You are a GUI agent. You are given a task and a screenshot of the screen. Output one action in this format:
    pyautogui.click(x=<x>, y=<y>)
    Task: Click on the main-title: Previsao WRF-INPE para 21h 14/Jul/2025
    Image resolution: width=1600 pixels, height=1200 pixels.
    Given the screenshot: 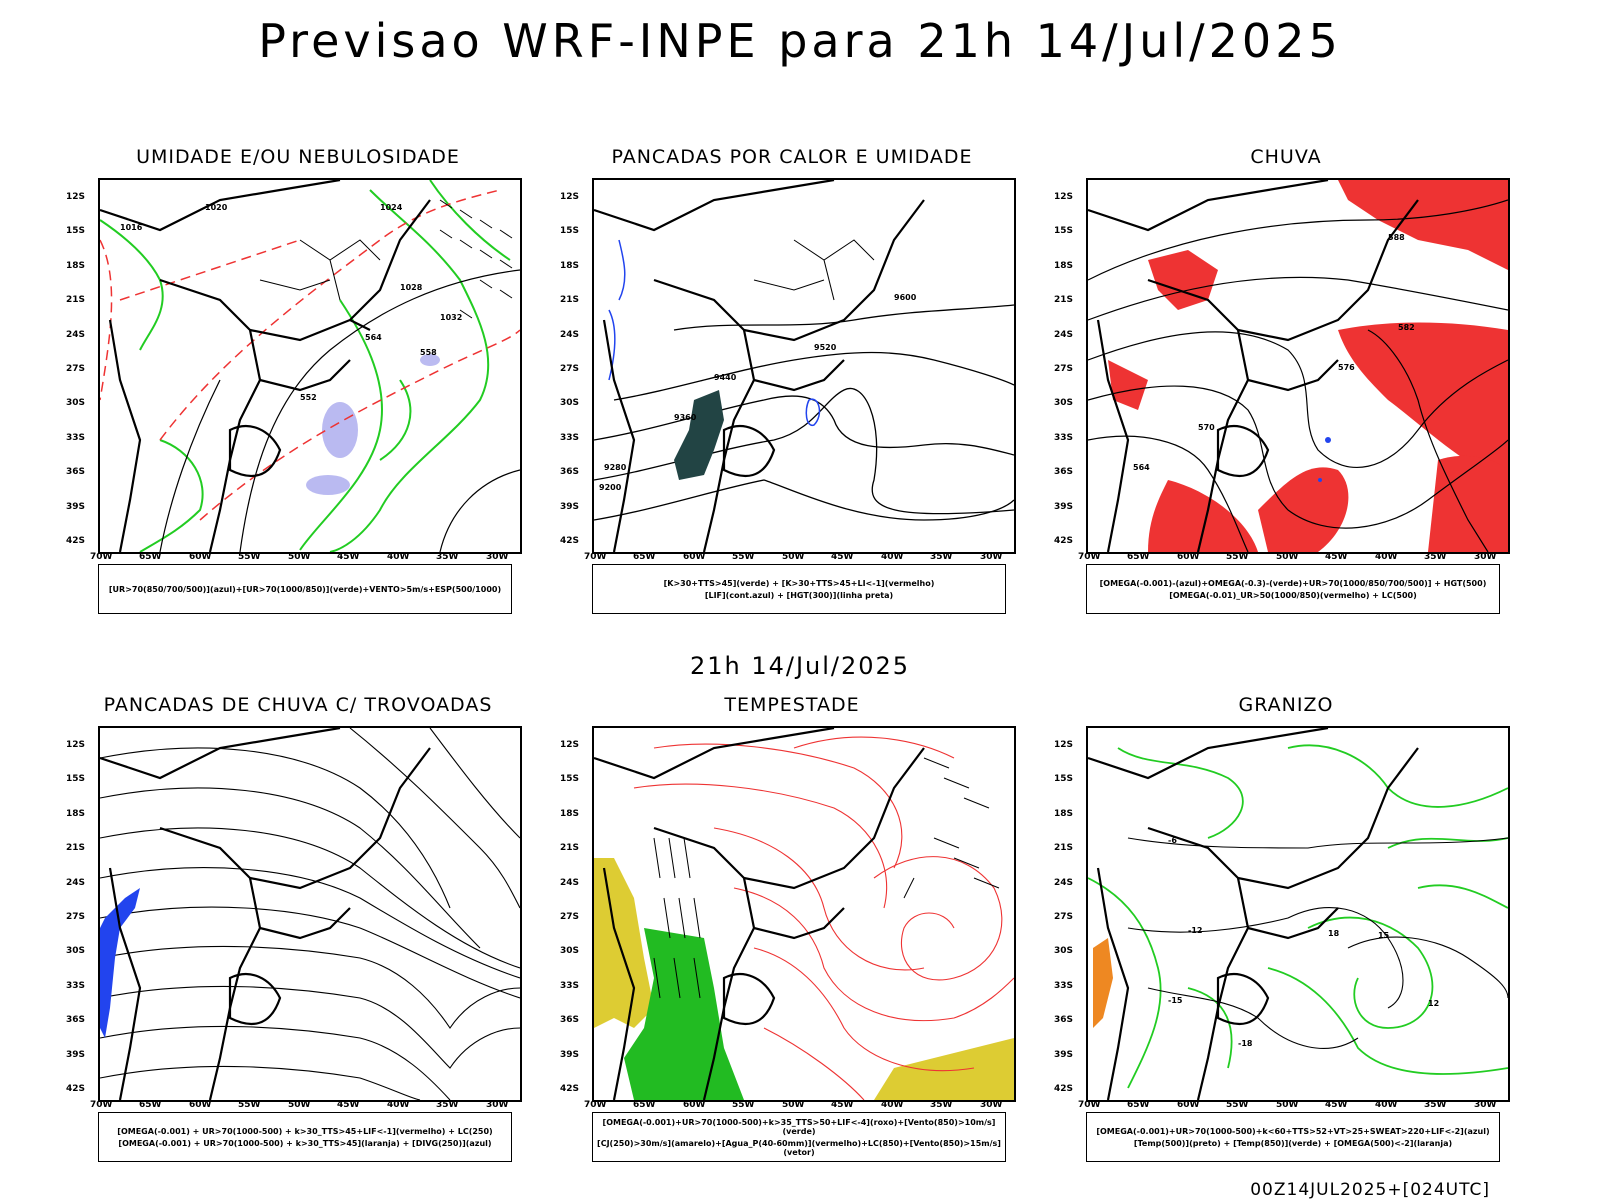 What is the action you would take?
    pyautogui.click(x=800, y=41)
    